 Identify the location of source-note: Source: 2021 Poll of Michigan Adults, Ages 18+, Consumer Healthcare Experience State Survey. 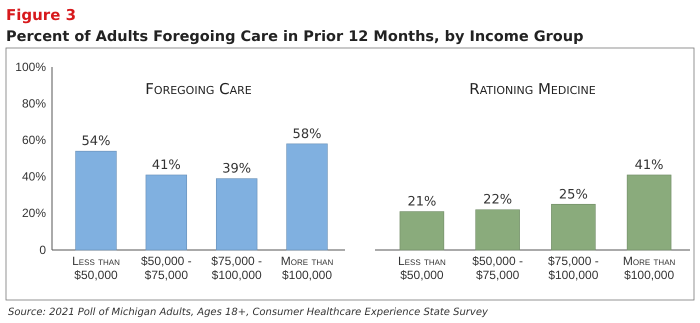
(248, 312).